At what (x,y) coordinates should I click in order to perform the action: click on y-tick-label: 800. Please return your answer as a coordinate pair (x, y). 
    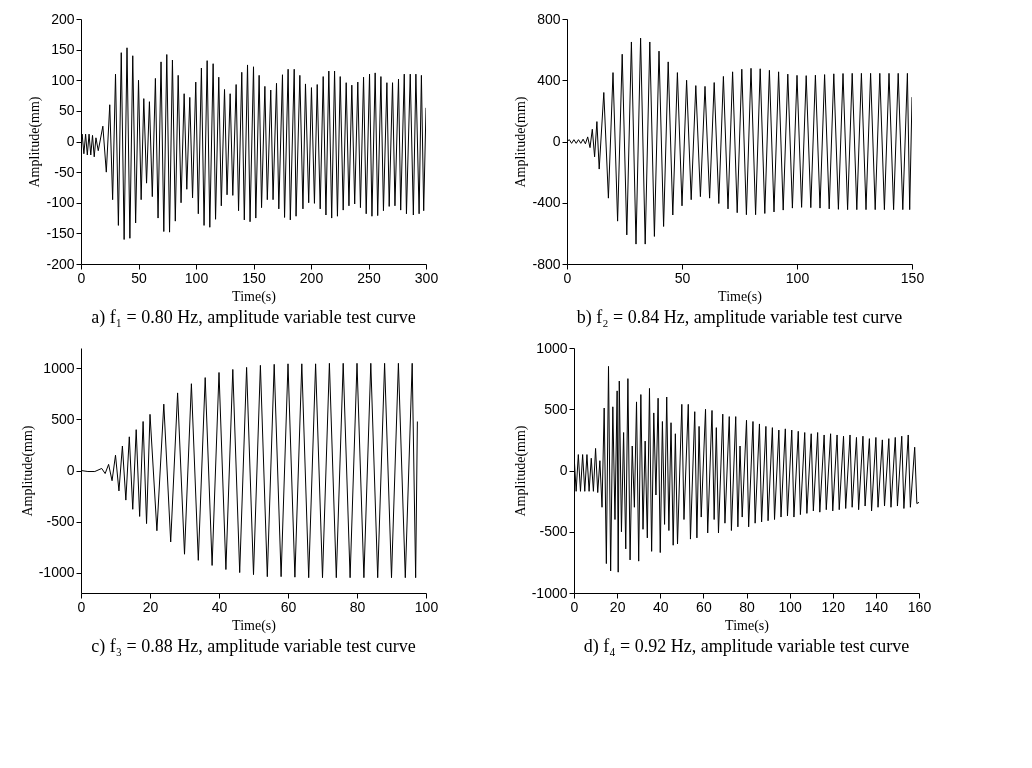
    Looking at the image, I should click on (549, 18).